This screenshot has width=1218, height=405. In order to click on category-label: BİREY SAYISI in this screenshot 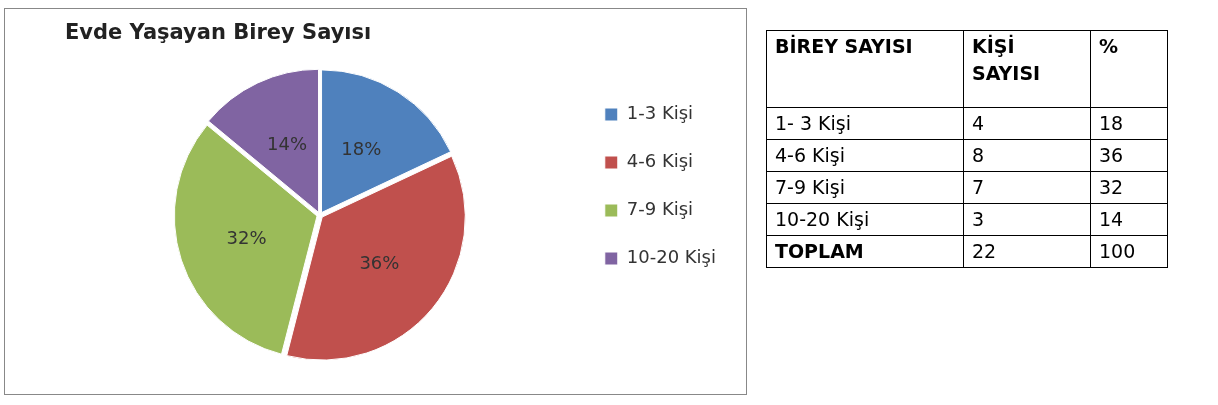, I will do `click(865, 69)`.